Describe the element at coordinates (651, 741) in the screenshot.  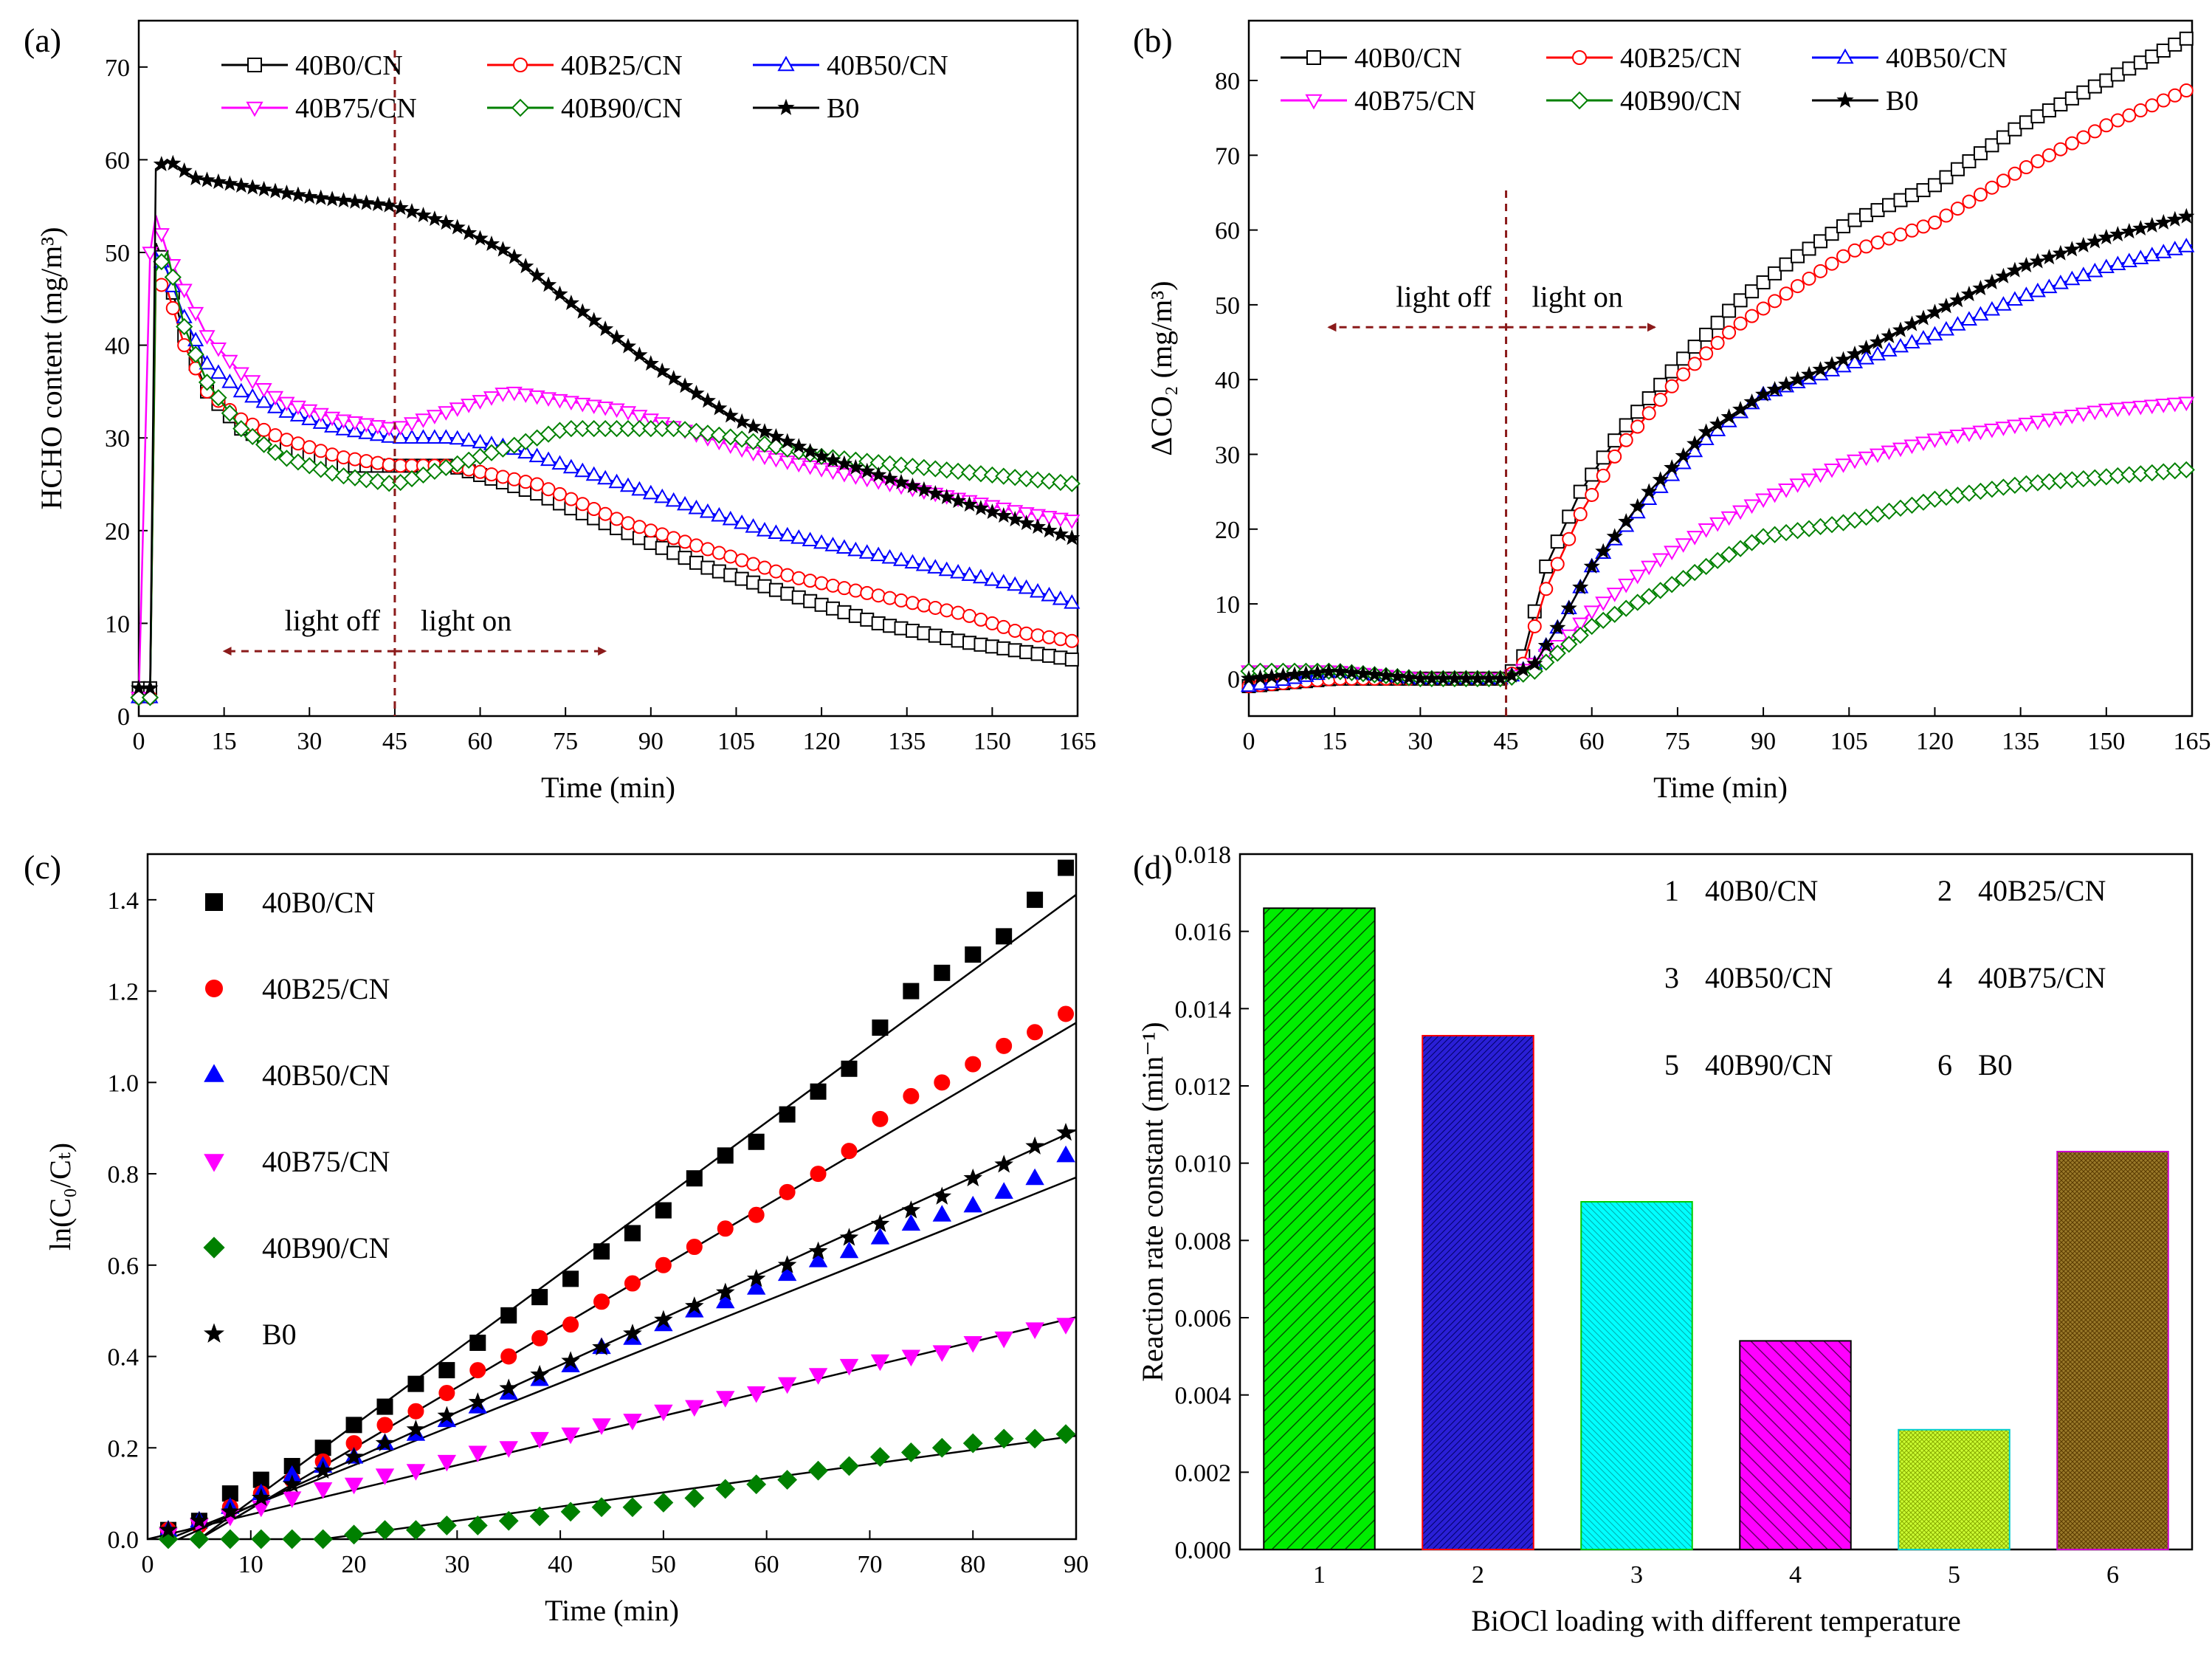
I see `x-tick-label: 90` at that location.